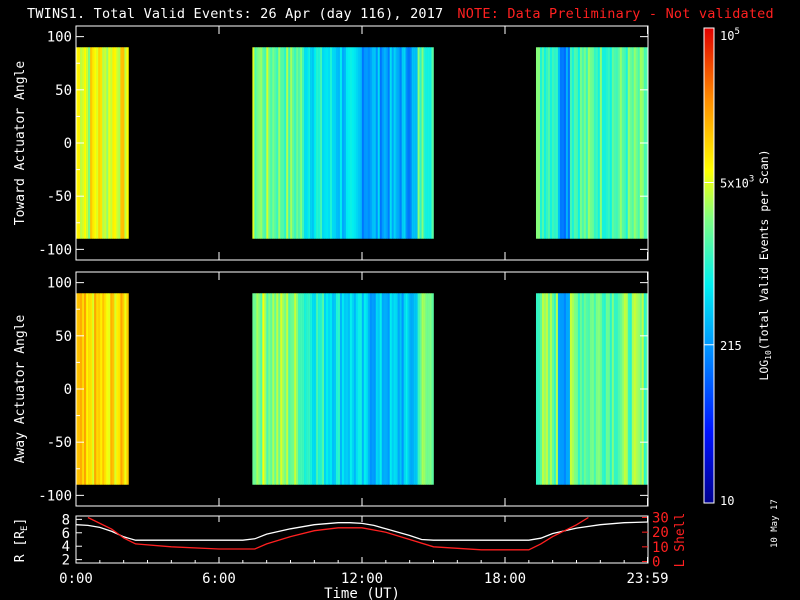 The height and width of the screenshot is (600, 800). What do you see at coordinates (615, 14) in the screenshot?
I see `preliminary-note: NOTE: Data Preliminary - Not validated` at bounding box center [615, 14].